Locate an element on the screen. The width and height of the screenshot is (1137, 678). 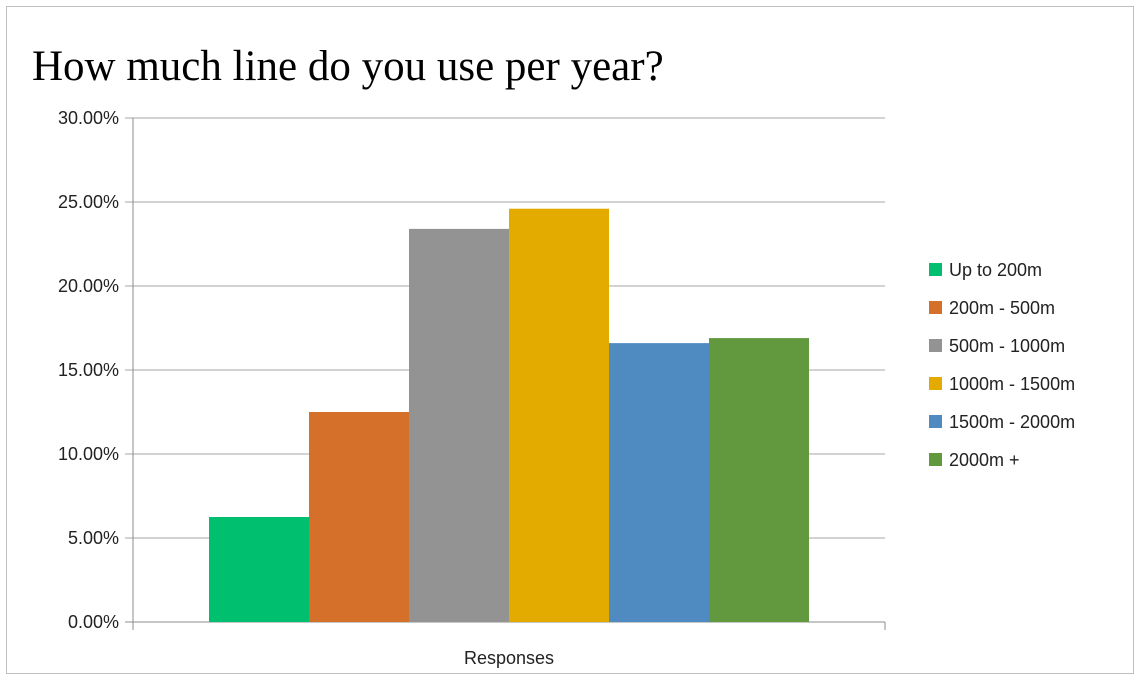
x-axis: Responses is located at coordinates (509, 645).